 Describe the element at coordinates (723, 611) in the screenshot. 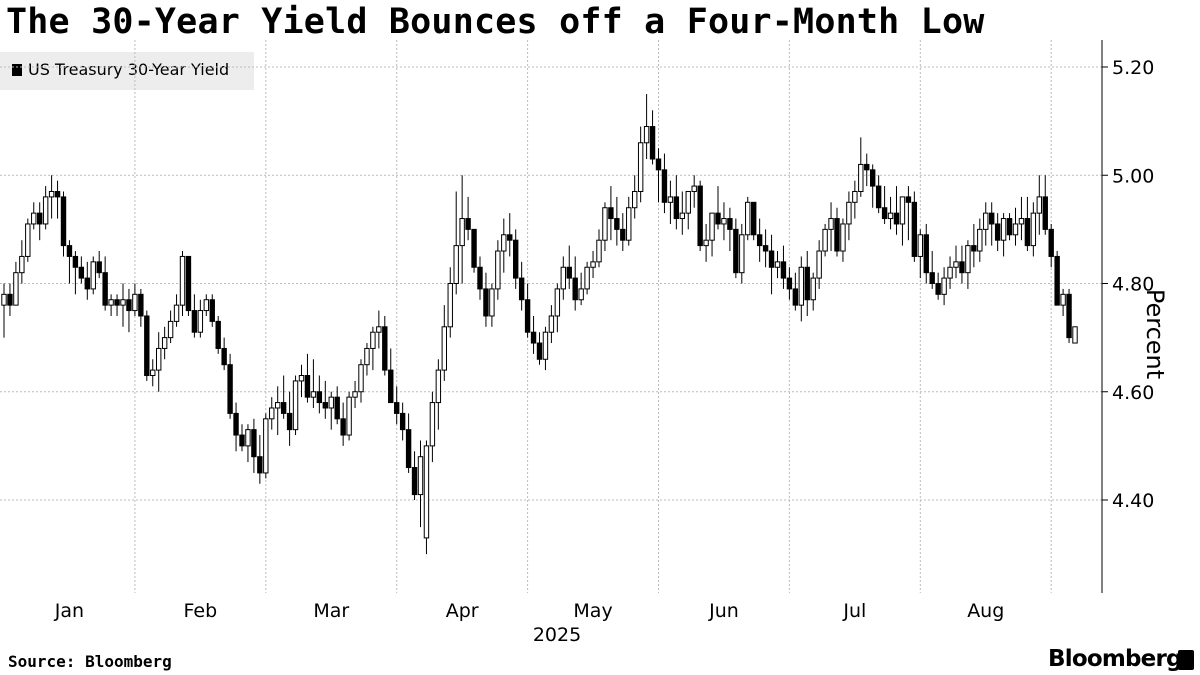

I see `x-tick-label: Jun` at that location.